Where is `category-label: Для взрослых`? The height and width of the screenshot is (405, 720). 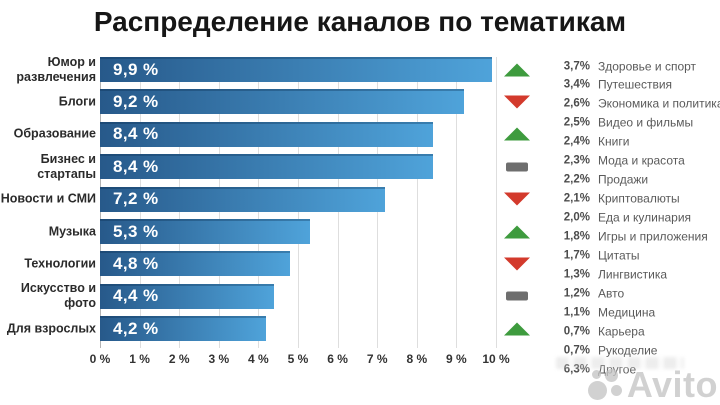
category-label: Для взрослых is located at coordinates (51, 328).